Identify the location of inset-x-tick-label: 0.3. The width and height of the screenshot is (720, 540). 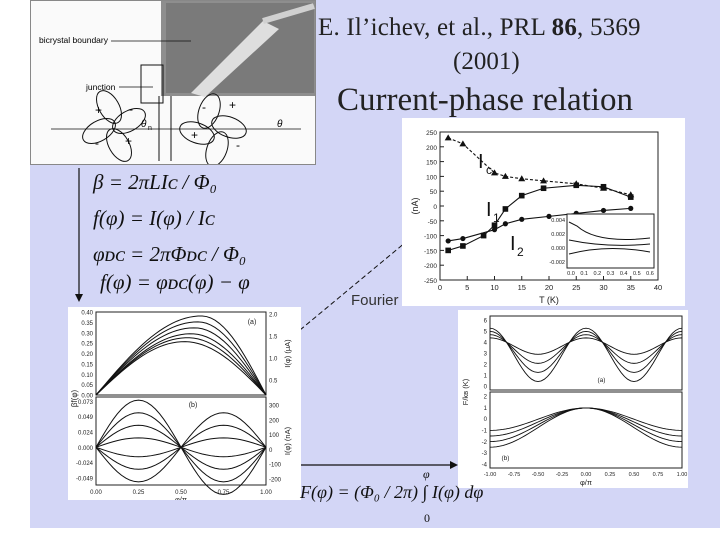
(611, 274).